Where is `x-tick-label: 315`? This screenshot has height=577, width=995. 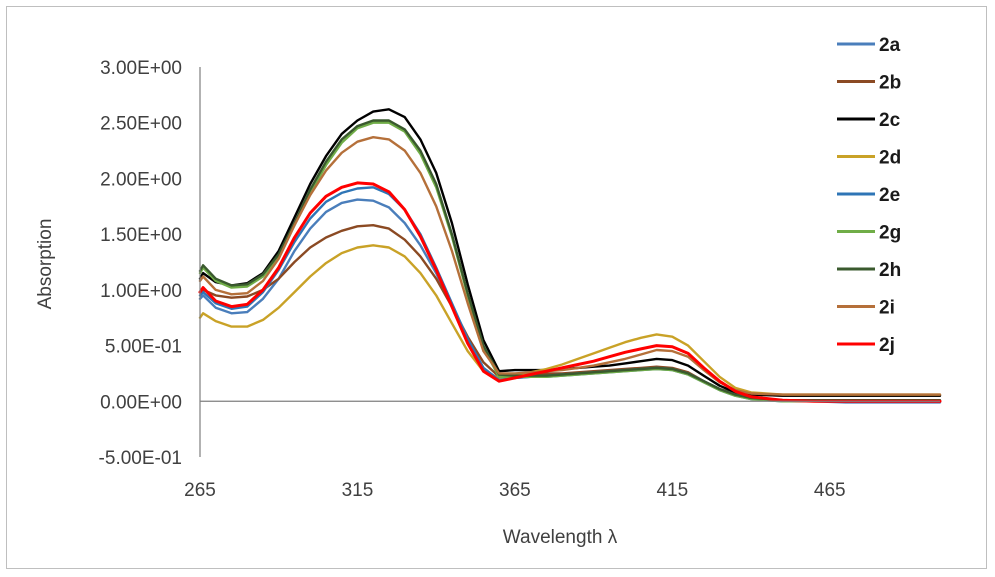 x-tick-label: 315 is located at coordinates (358, 490).